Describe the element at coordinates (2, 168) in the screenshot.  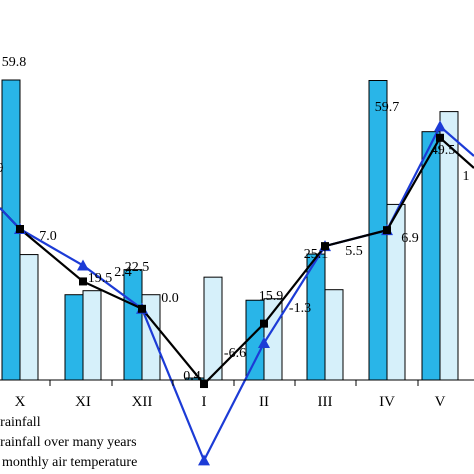
I see `data-label-1: 9` at that location.